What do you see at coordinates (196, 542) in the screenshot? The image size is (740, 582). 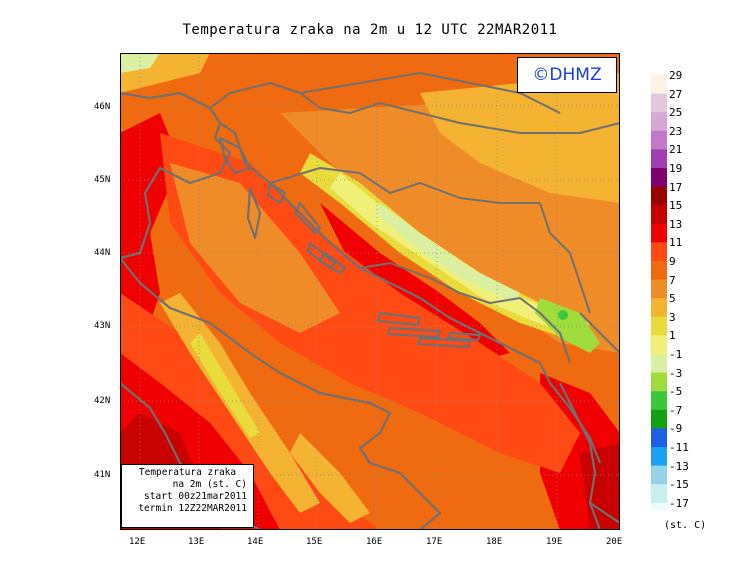 I see `x-axis-label-13e: 13E` at bounding box center [196, 542].